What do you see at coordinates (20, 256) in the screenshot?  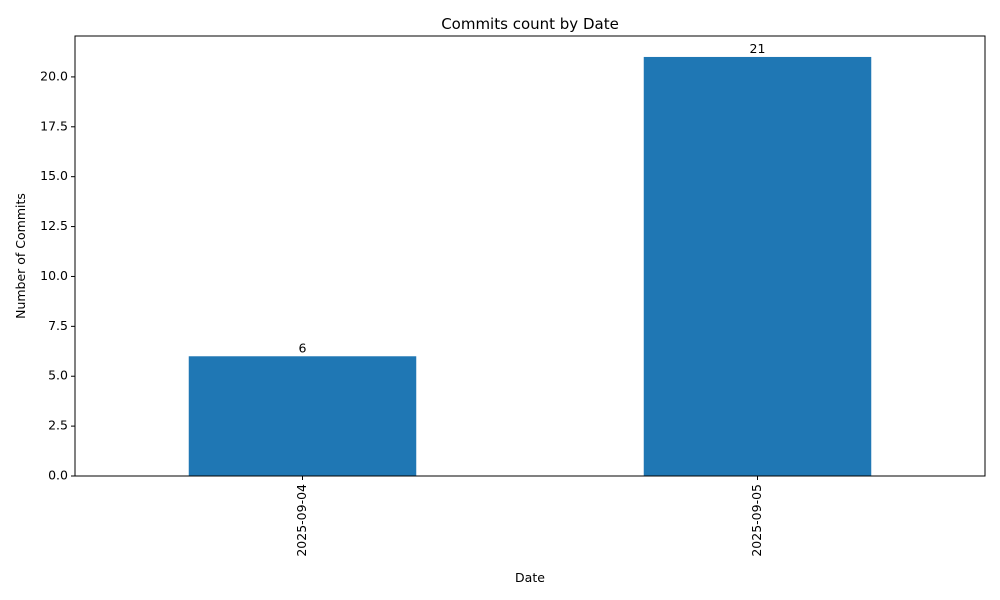 I see `y-axis-label: Number of Commits` at bounding box center [20, 256].